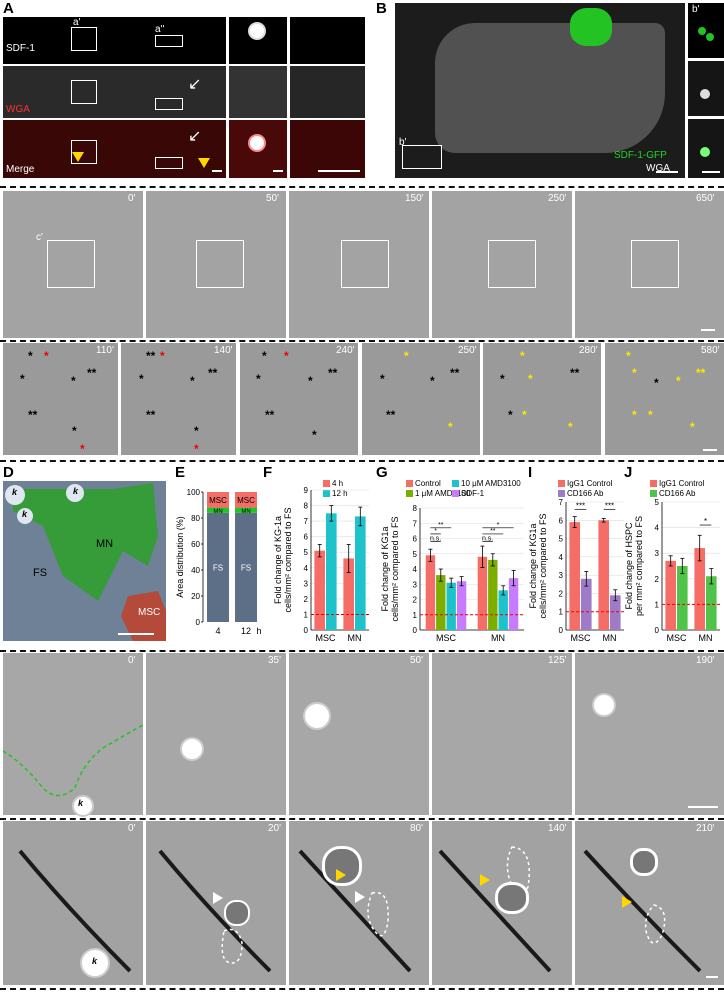 Image resolution: width=724 pixels, height=992 pixels. I want to click on significance-label: **, so click(493, 531).